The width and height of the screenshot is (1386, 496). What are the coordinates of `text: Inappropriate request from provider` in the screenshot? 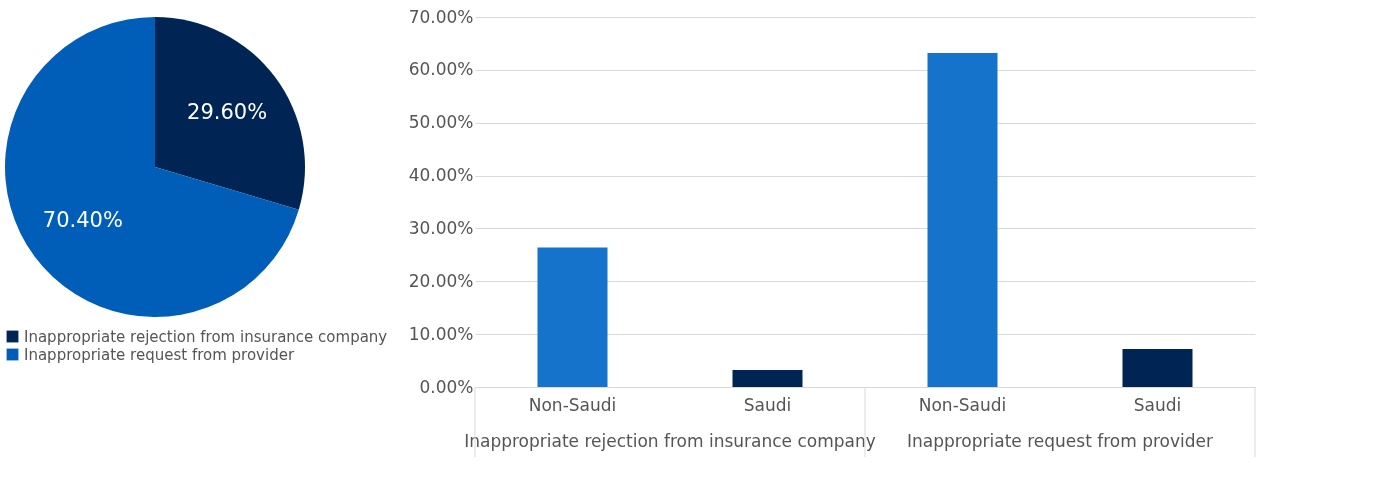 It's located at (1060, 441).